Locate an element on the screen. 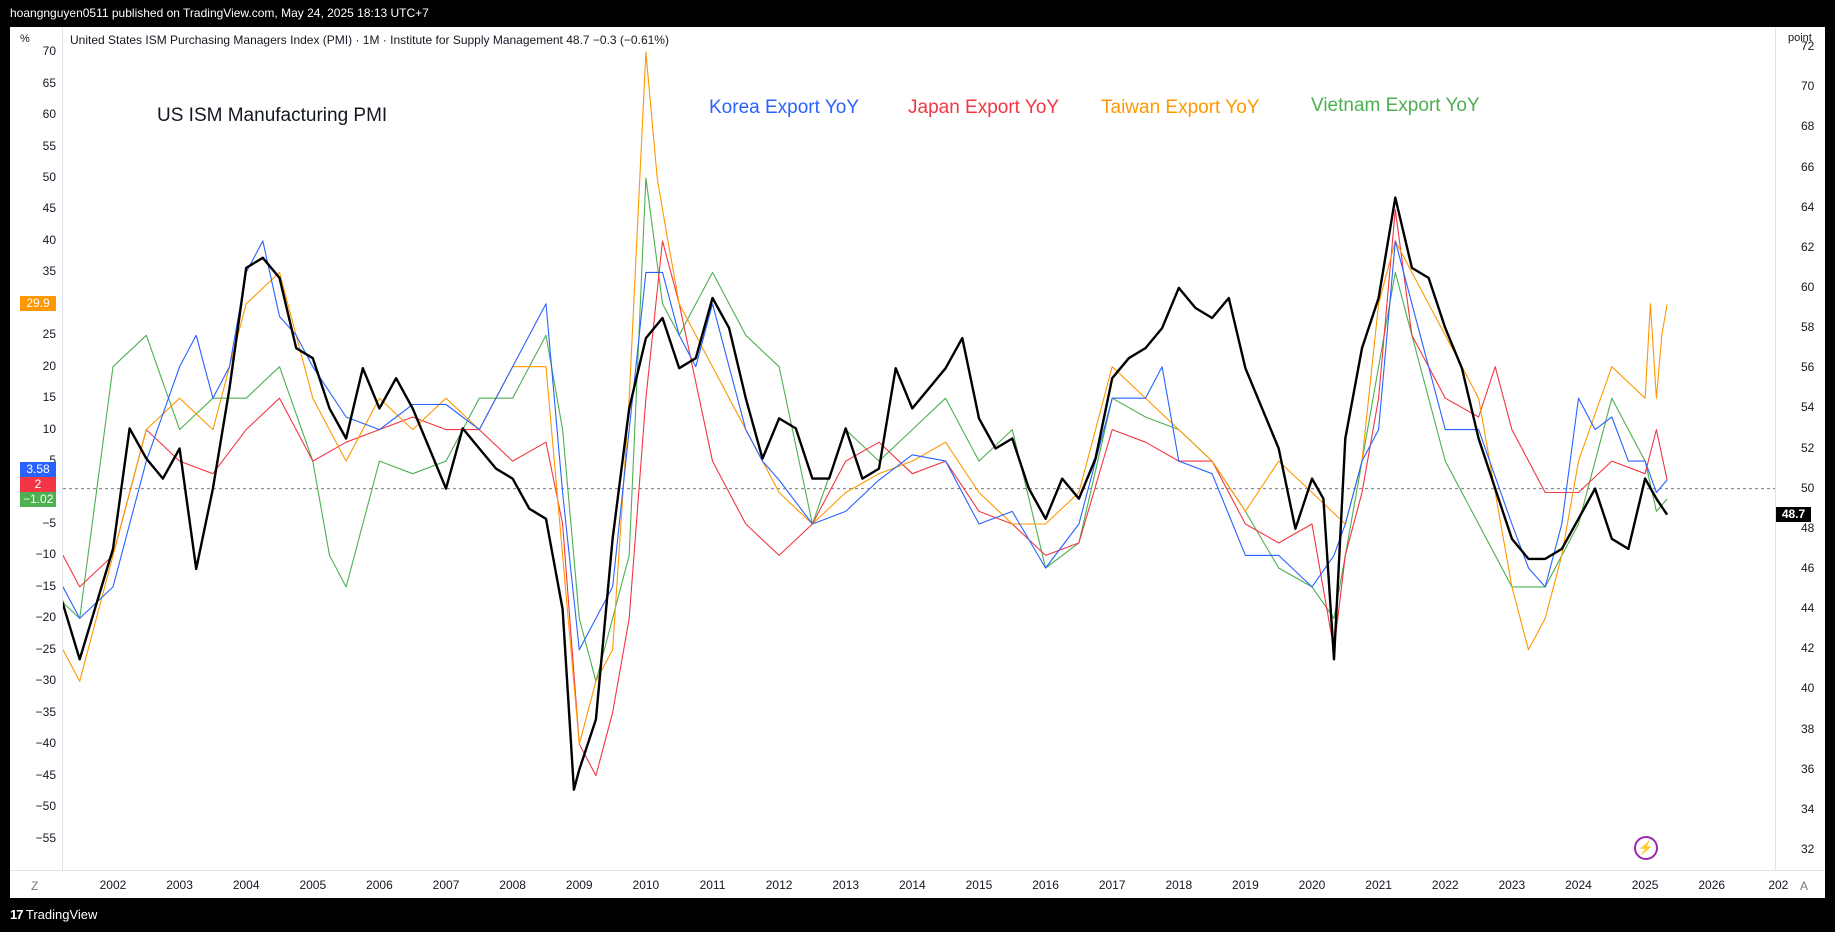  right-axis-tick: 70 is located at coordinates (1808, 86).